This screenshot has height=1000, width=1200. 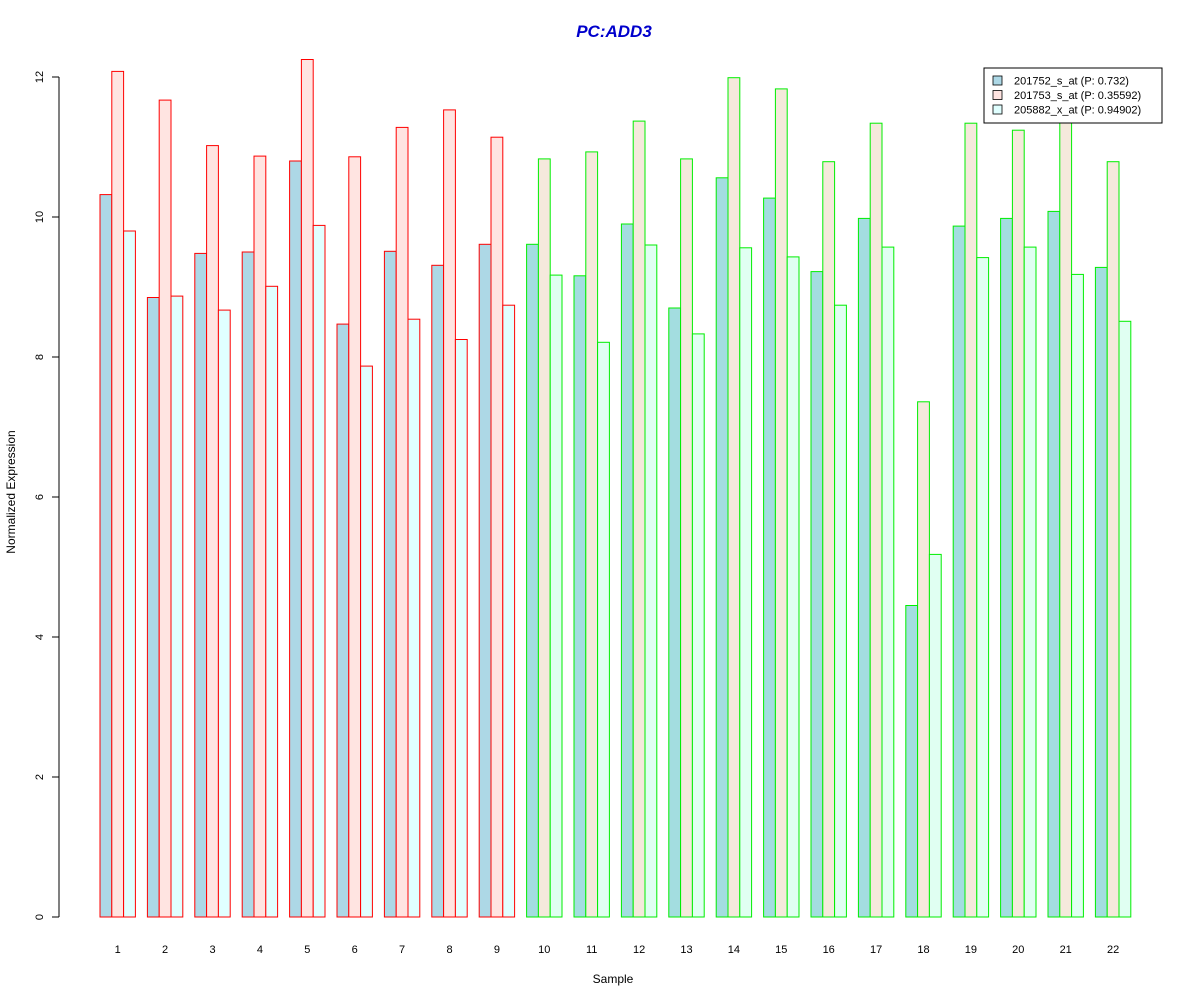 I want to click on x-tick-labels: 1 2 3 4 5 6 7 8 9 10 11 12 13 14 15 16 17 18 19 20 21 22, so click(x=617, y=950).